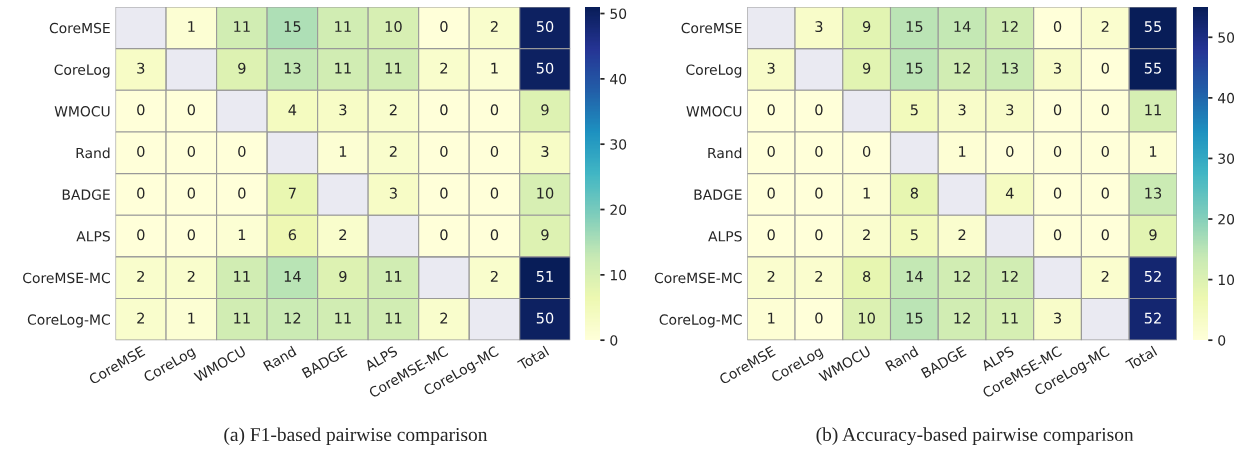  What do you see at coordinates (1226, 219) in the screenshot?
I see `color-bar-label: 20` at bounding box center [1226, 219].